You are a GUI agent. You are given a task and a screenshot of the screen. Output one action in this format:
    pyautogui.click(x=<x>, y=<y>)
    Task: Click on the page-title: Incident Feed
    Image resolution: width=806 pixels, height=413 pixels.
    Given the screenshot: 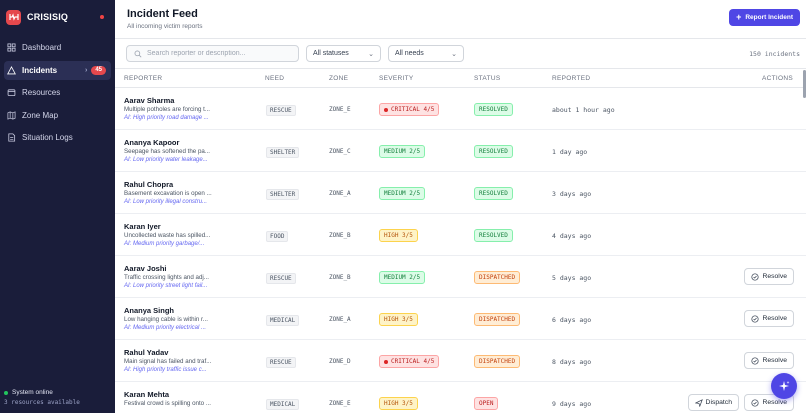 What is the action you would take?
    pyautogui.click(x=162, y=14)
    